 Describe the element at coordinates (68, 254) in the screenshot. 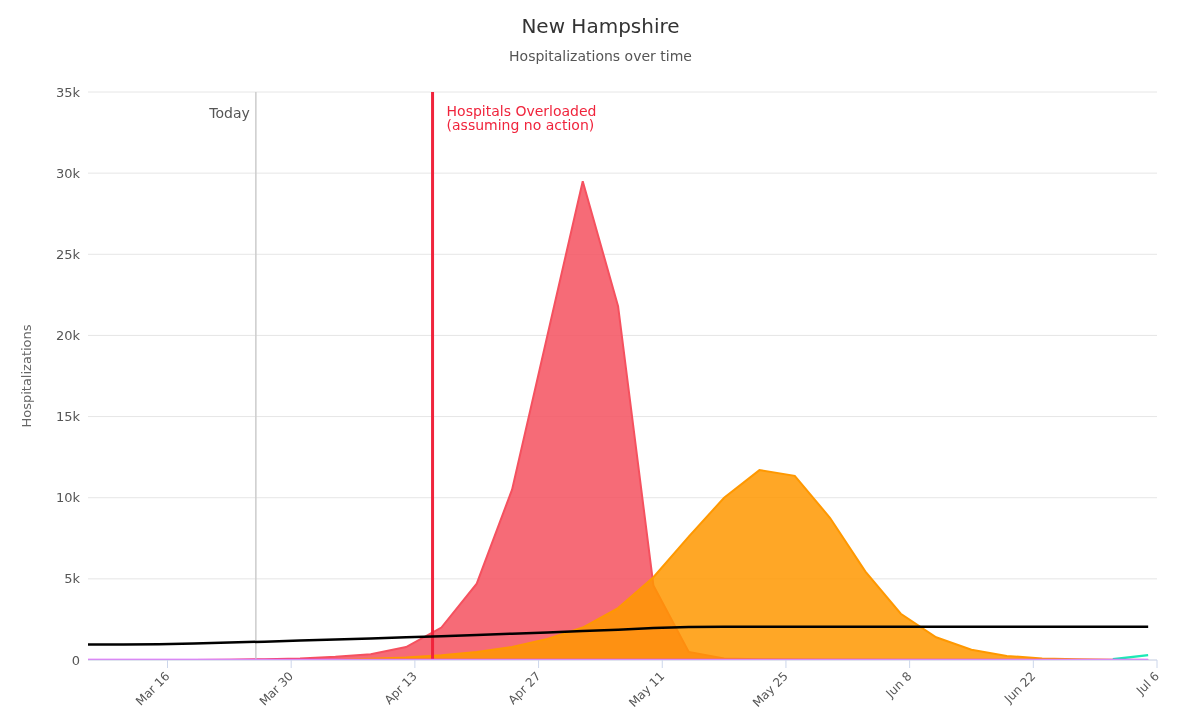

I see `y-tick-label: 25k` at that location.